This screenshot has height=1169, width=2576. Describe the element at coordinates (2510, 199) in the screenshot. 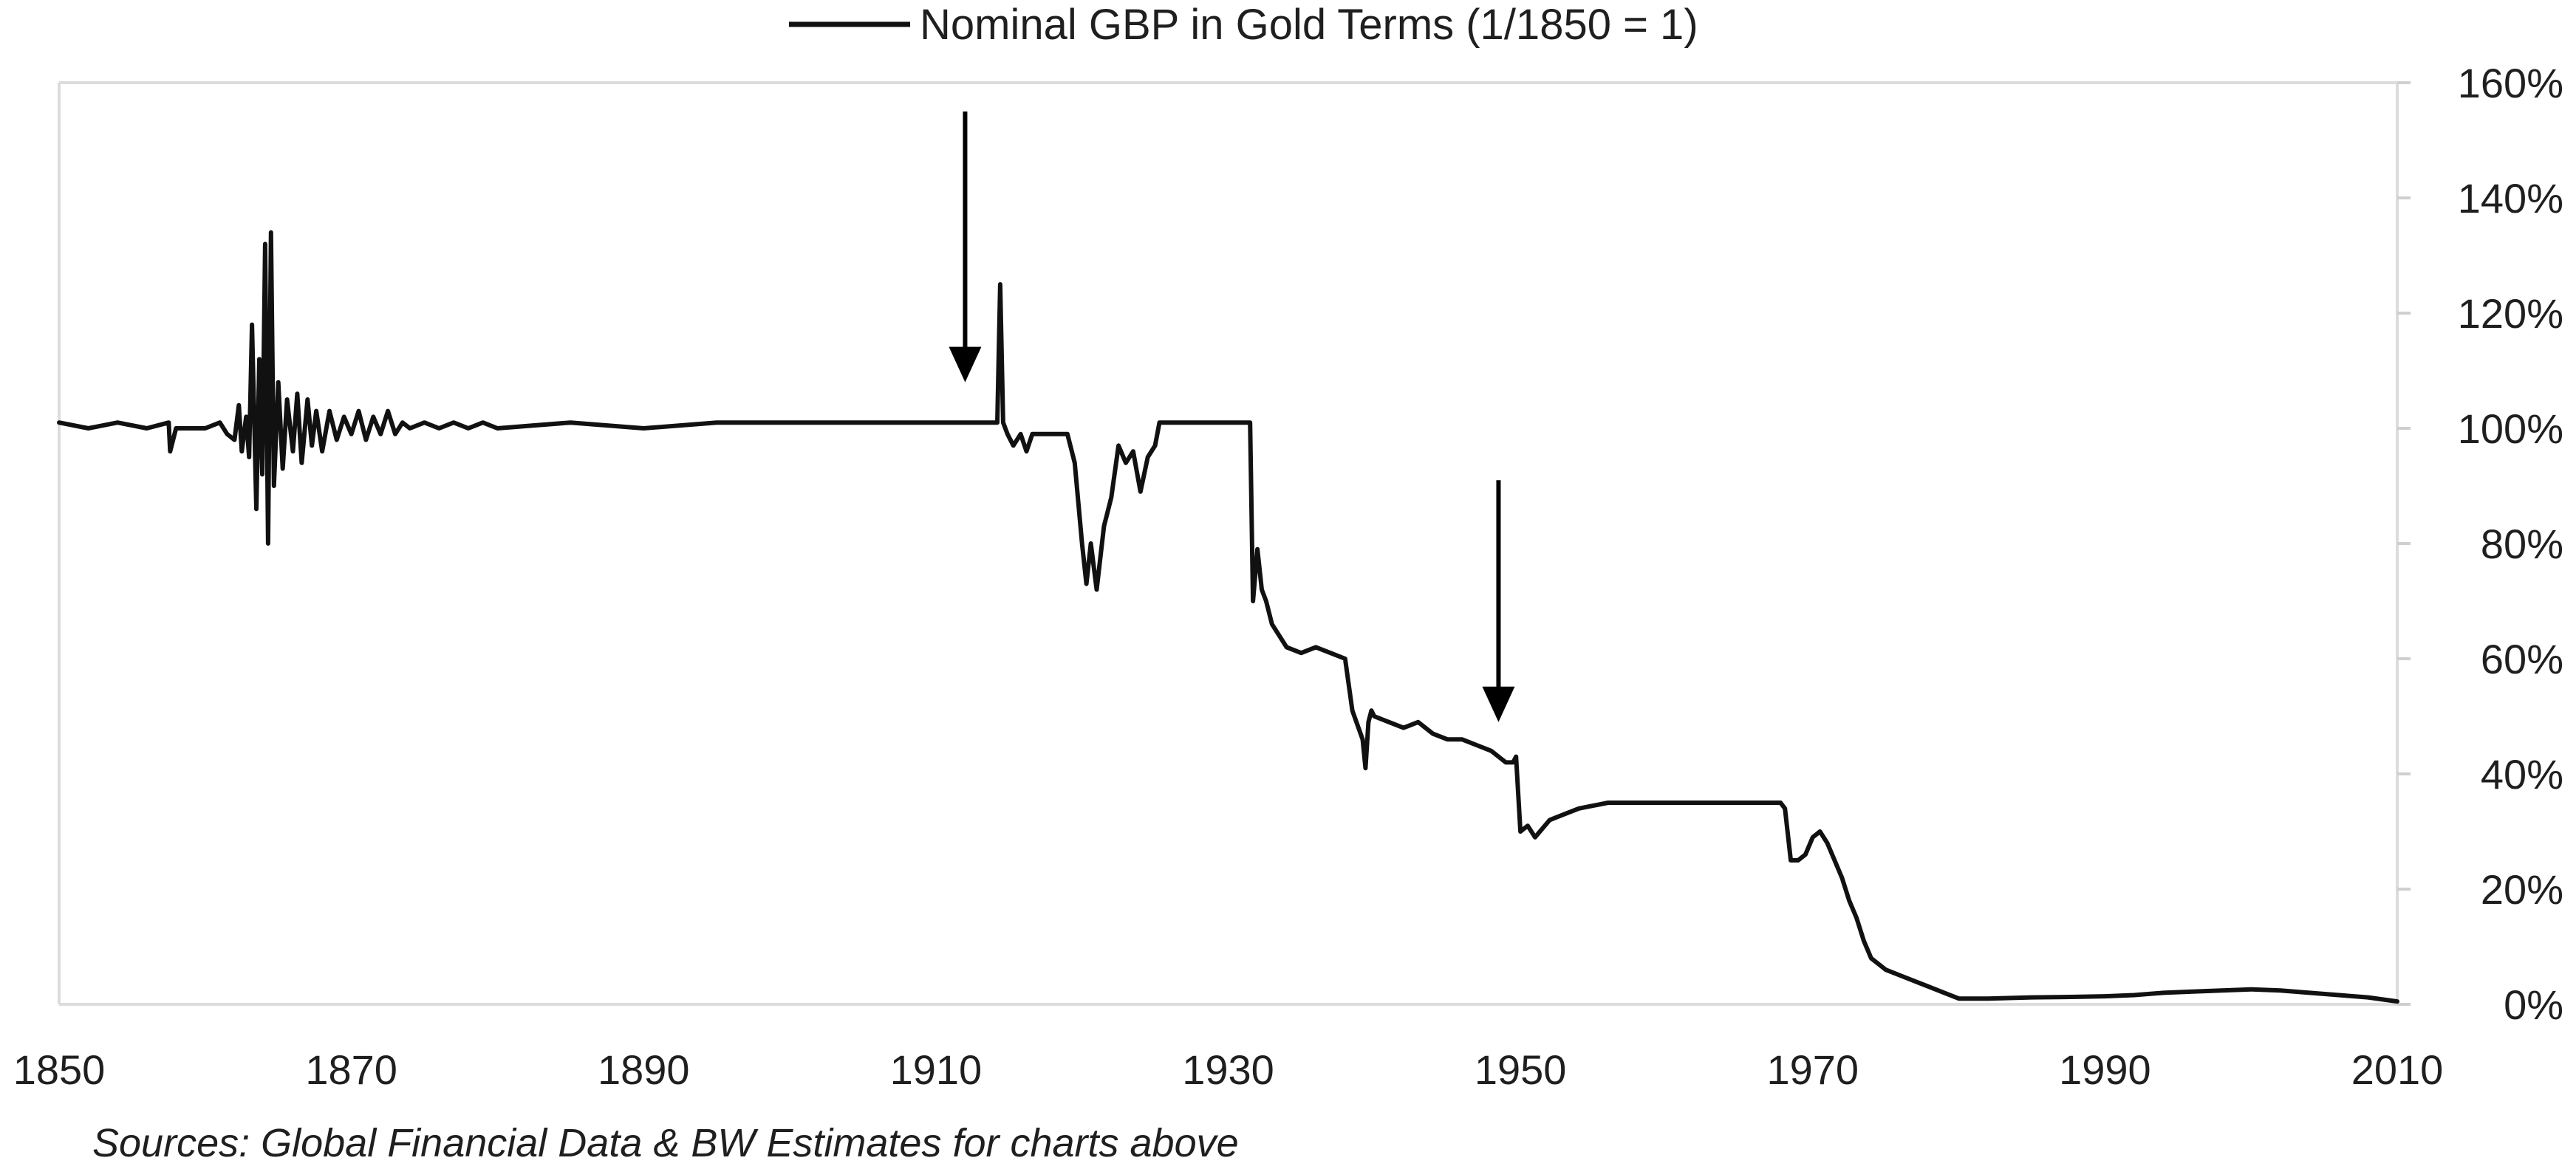

I see `y-tick-label: 140%` at that location.